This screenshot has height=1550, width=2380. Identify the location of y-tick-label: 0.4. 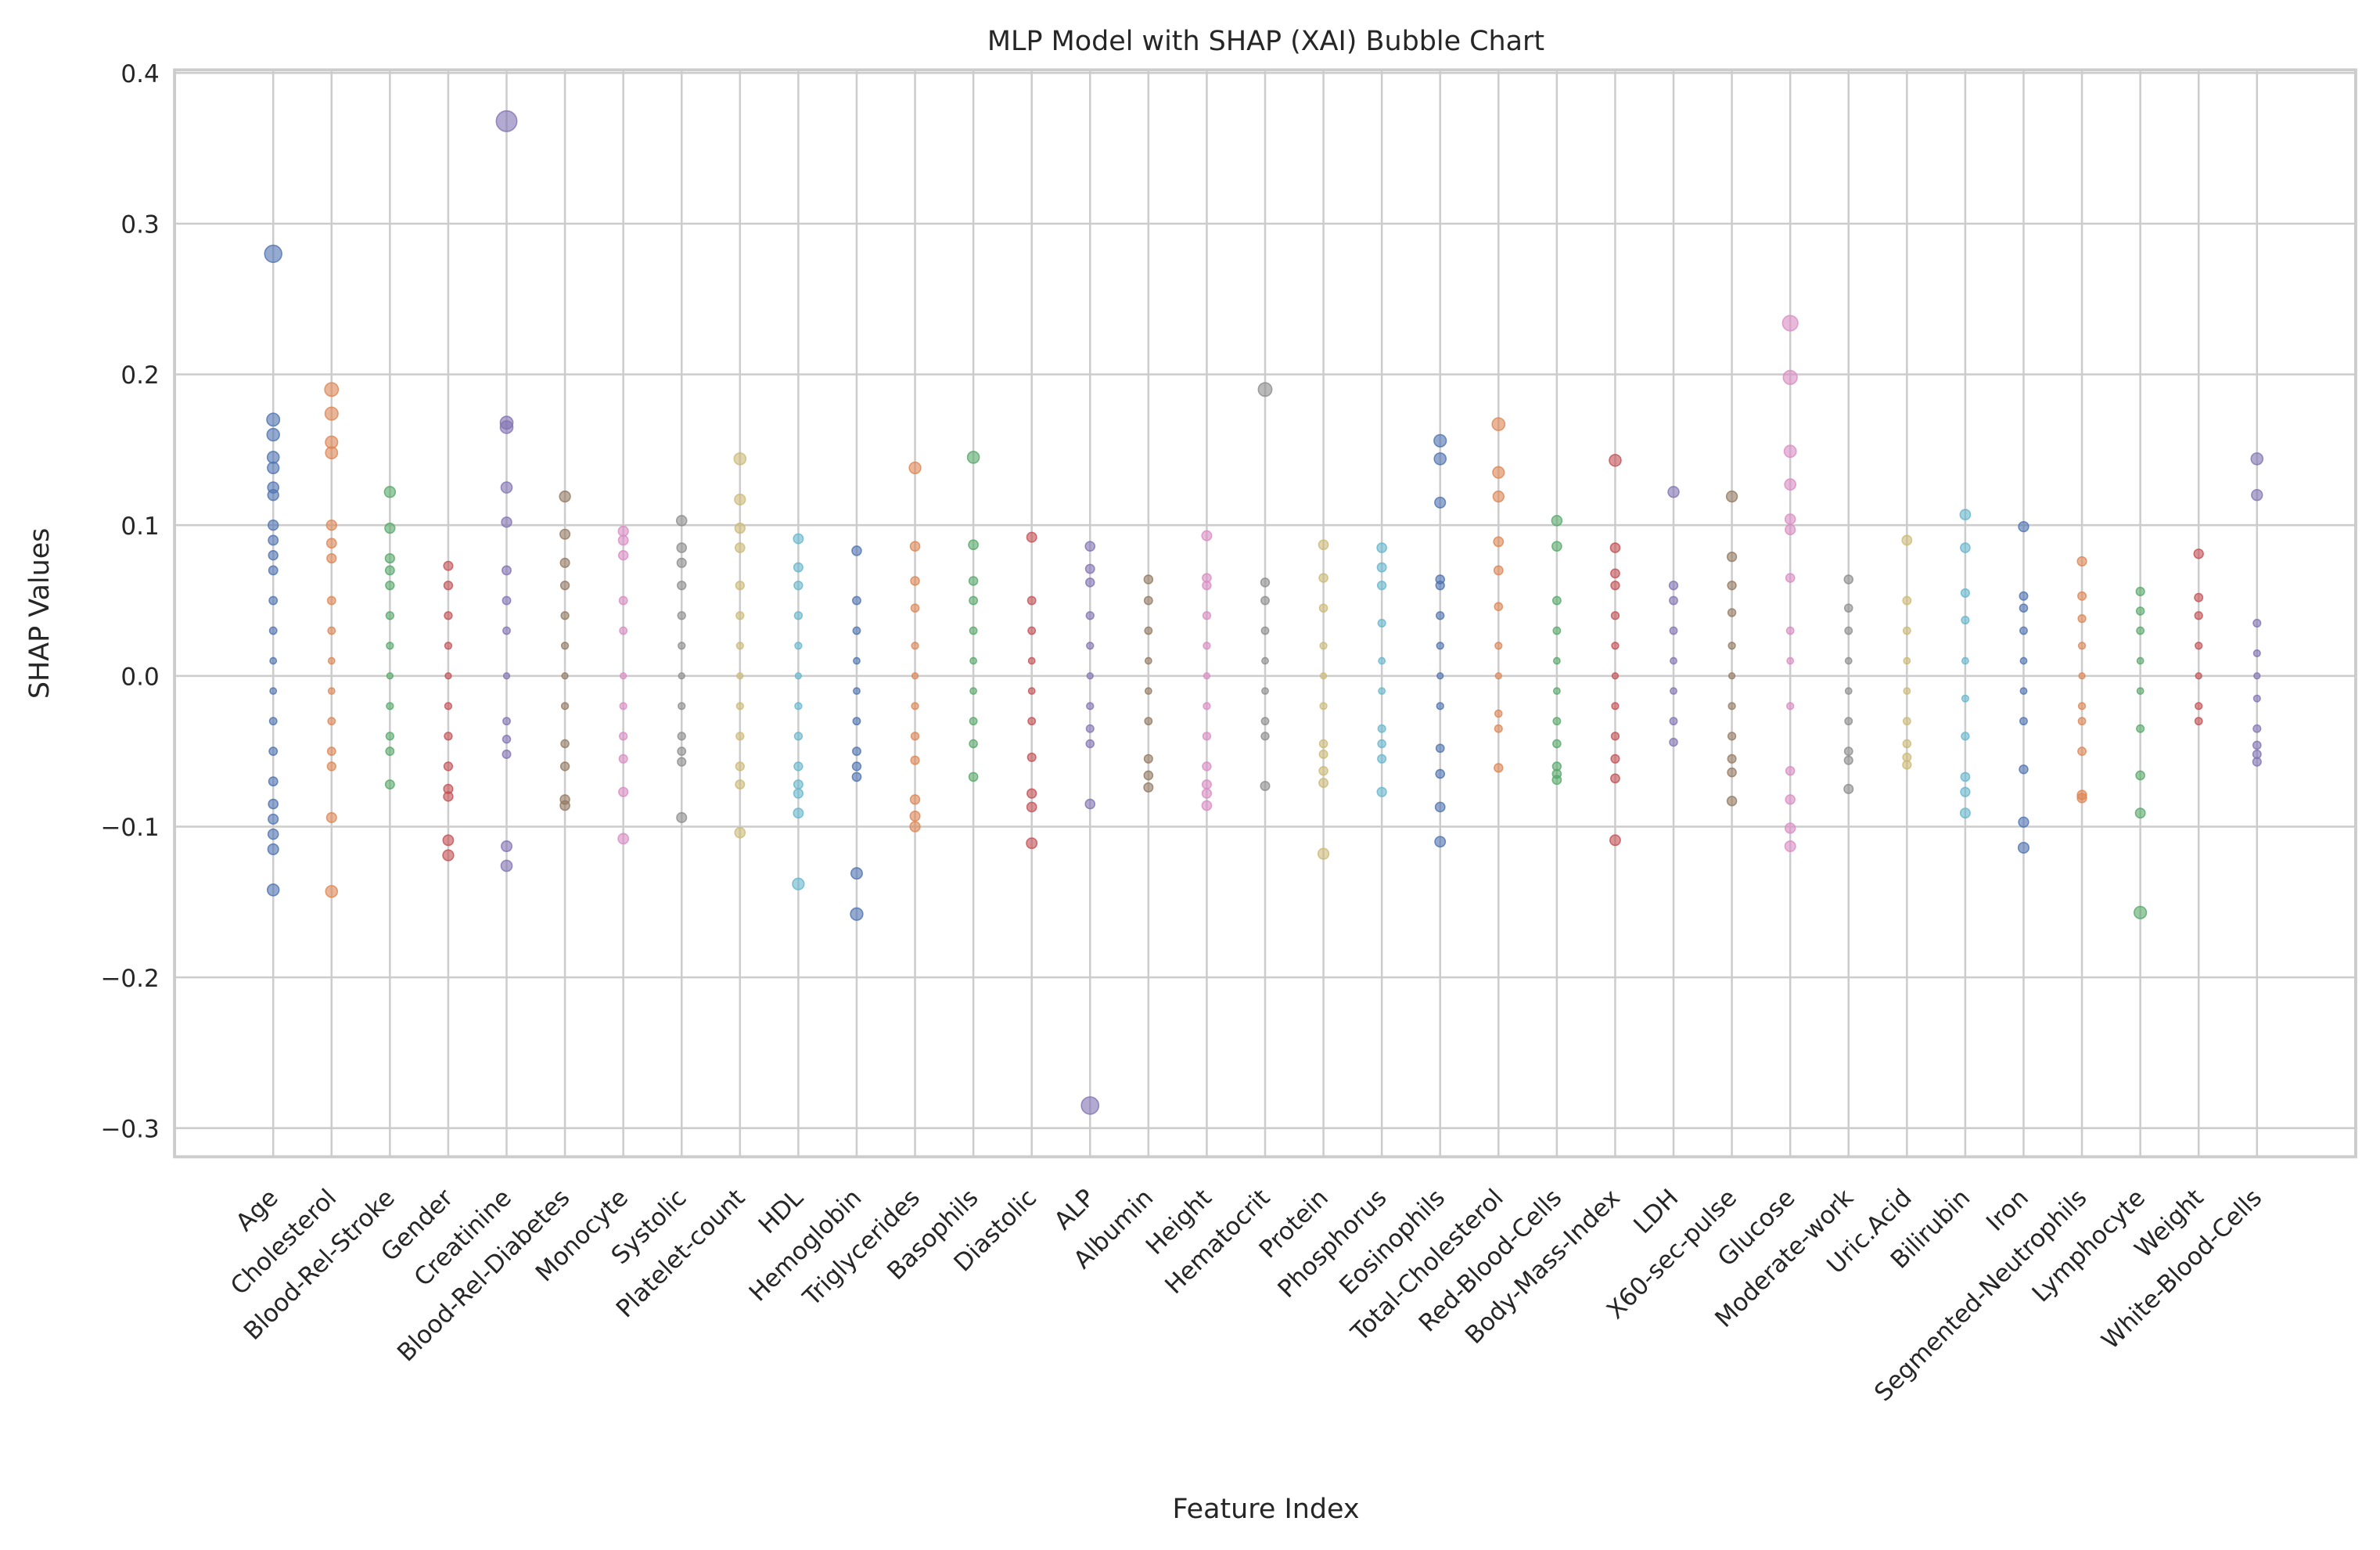
(139, 74).